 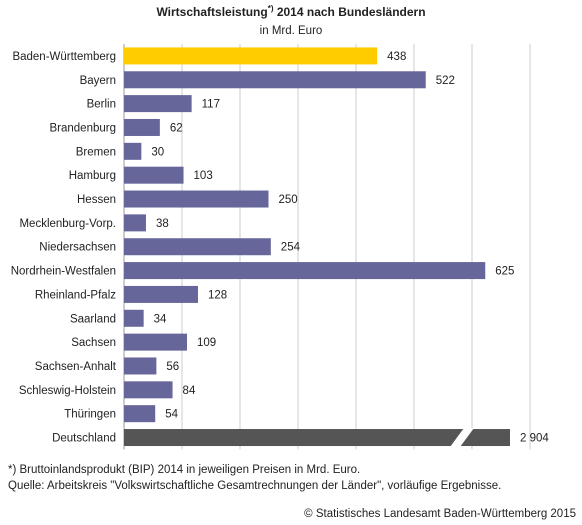 I want to click on category-label: Sachsen-Anhalt, so click(x=76, y=367).